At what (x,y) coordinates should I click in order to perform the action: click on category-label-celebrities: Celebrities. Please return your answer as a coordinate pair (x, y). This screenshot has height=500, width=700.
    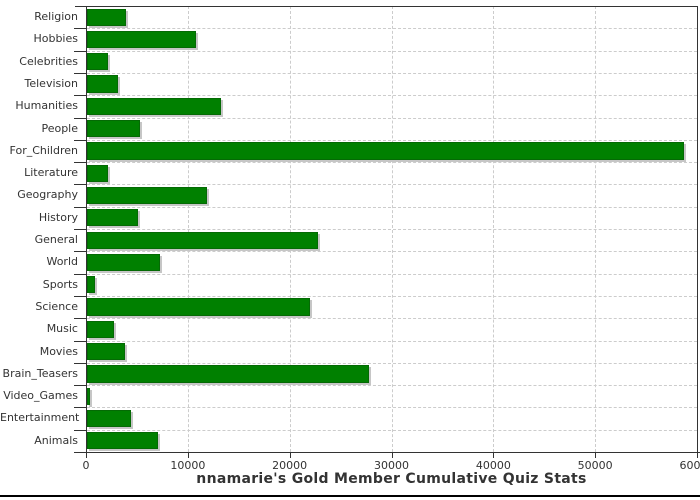
    Looking at the image, I should click on (48, 61).